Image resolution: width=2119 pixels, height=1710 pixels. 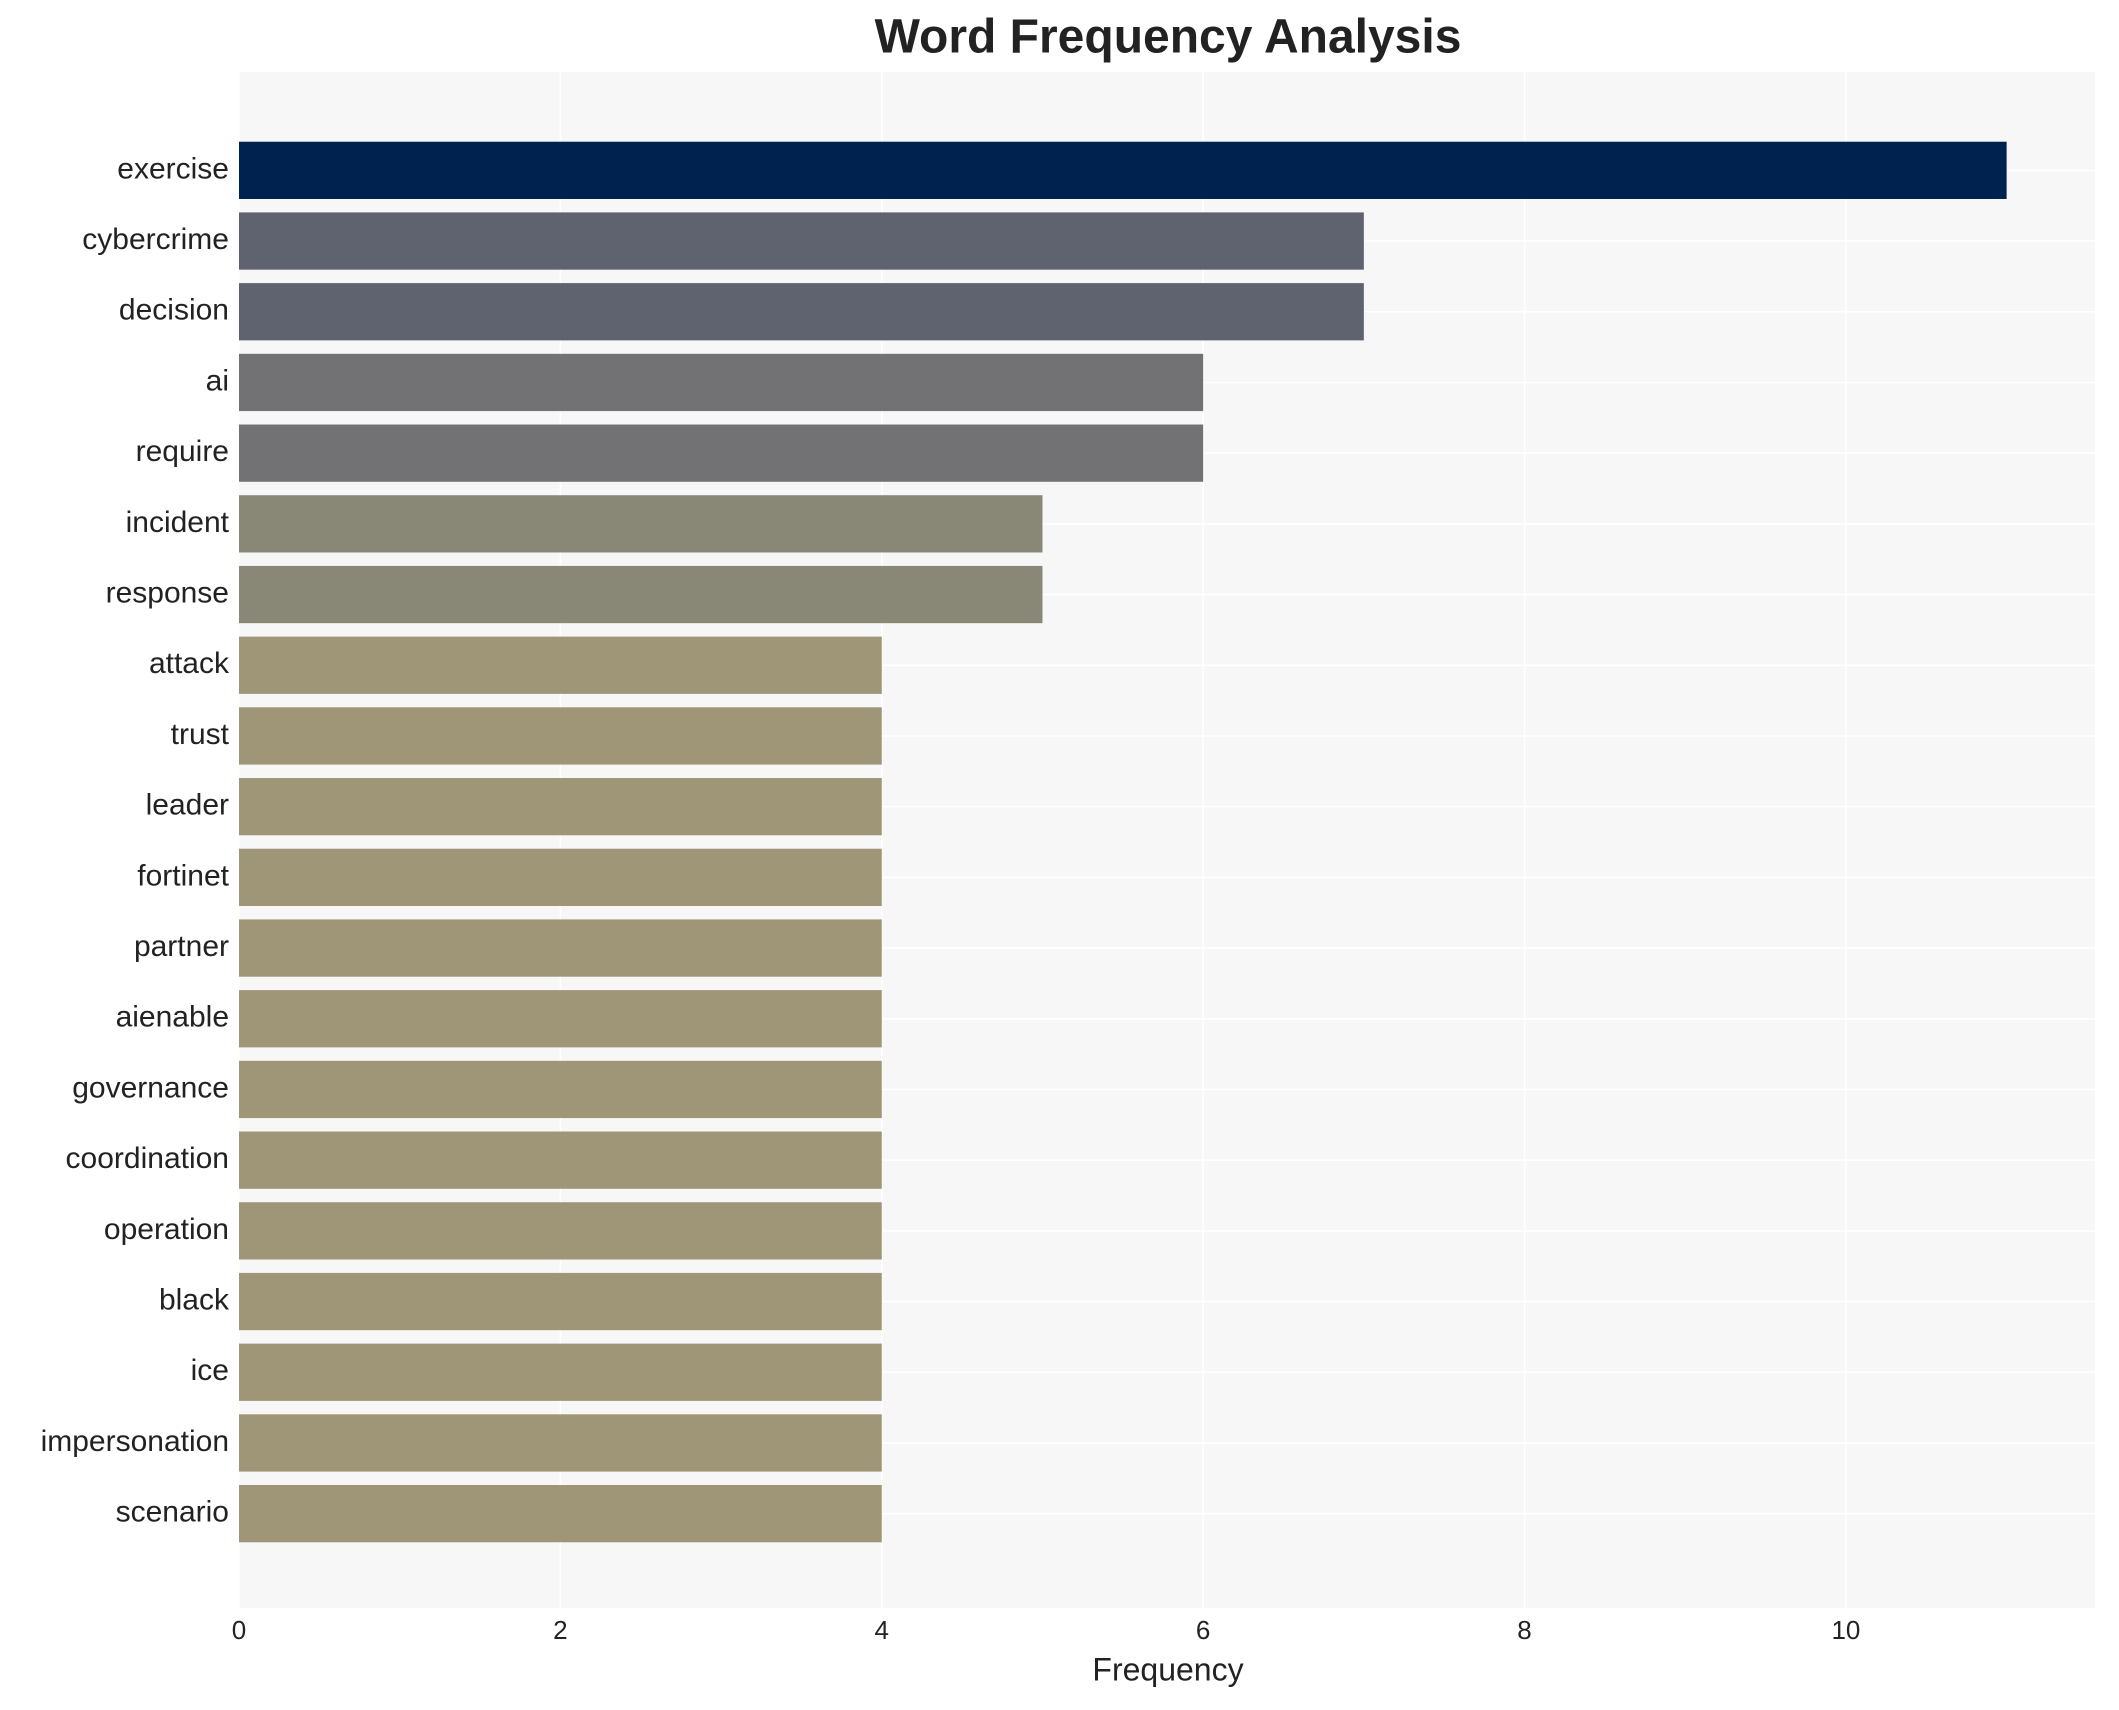 I want to click on y-tick-label: decision, so click(x=174, y=310).